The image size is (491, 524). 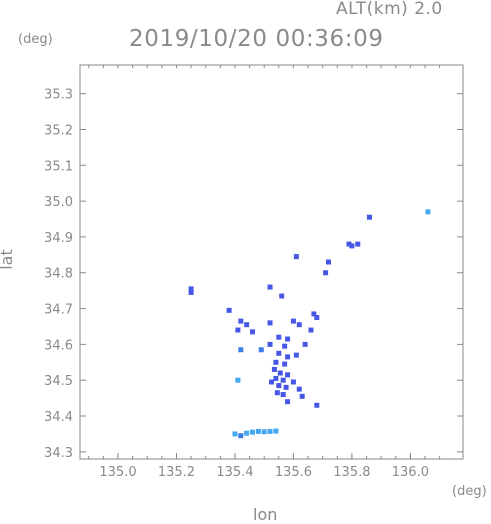 I want to click on x-axis-unit: (deg), so click(x=469, y=491).